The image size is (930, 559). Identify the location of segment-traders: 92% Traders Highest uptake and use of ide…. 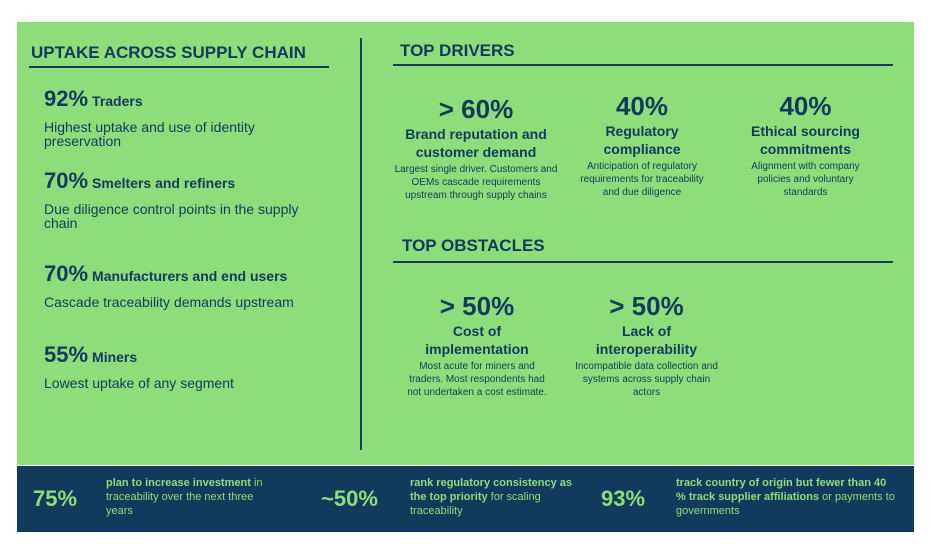
(189, 117).